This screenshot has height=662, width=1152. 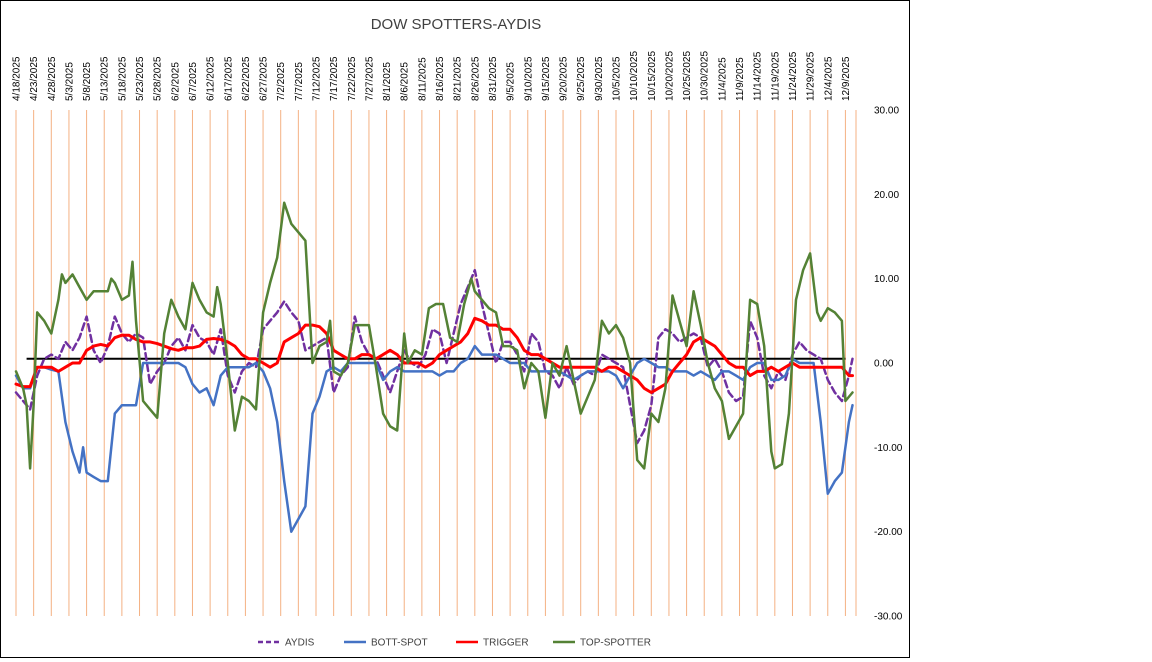 I want to click on x-tick-label: 6/12/2025, so click(x=211, y=78).